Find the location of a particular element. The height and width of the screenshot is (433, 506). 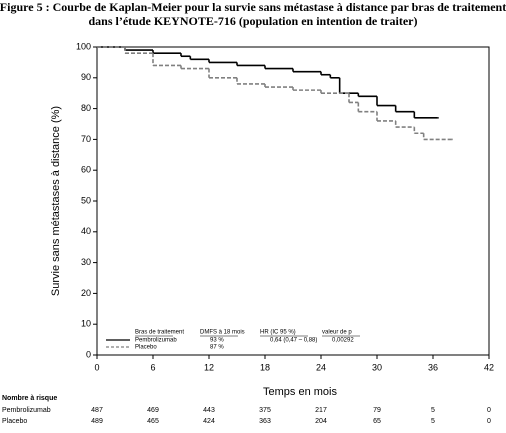

legend-header: HR (IC 95 %) is located at coordinates (278, 333).